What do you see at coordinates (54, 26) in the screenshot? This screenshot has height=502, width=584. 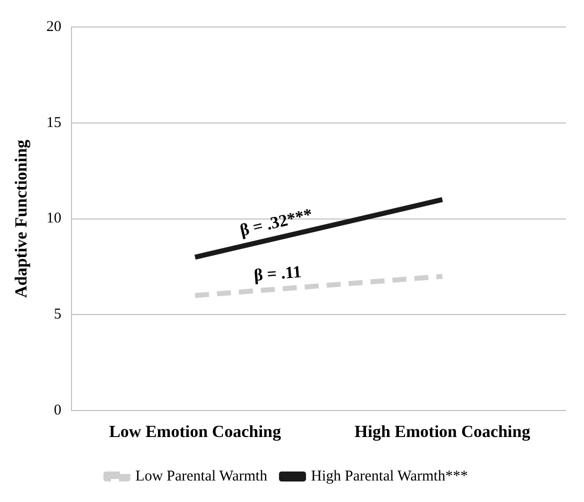 I see `y-tick-label: 20` at bounding box center [54, 26].